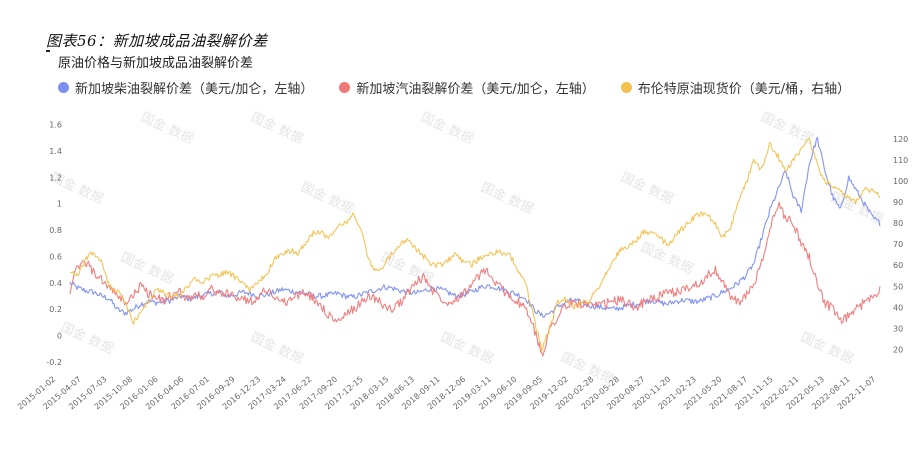 The image size is (912, 450). Describe the element at coordinates (475, 89) in the screenshot. I see `legend-label-gasoline: 新加坡汽油裂解价差（美元/加仑，左轴）` at that location.